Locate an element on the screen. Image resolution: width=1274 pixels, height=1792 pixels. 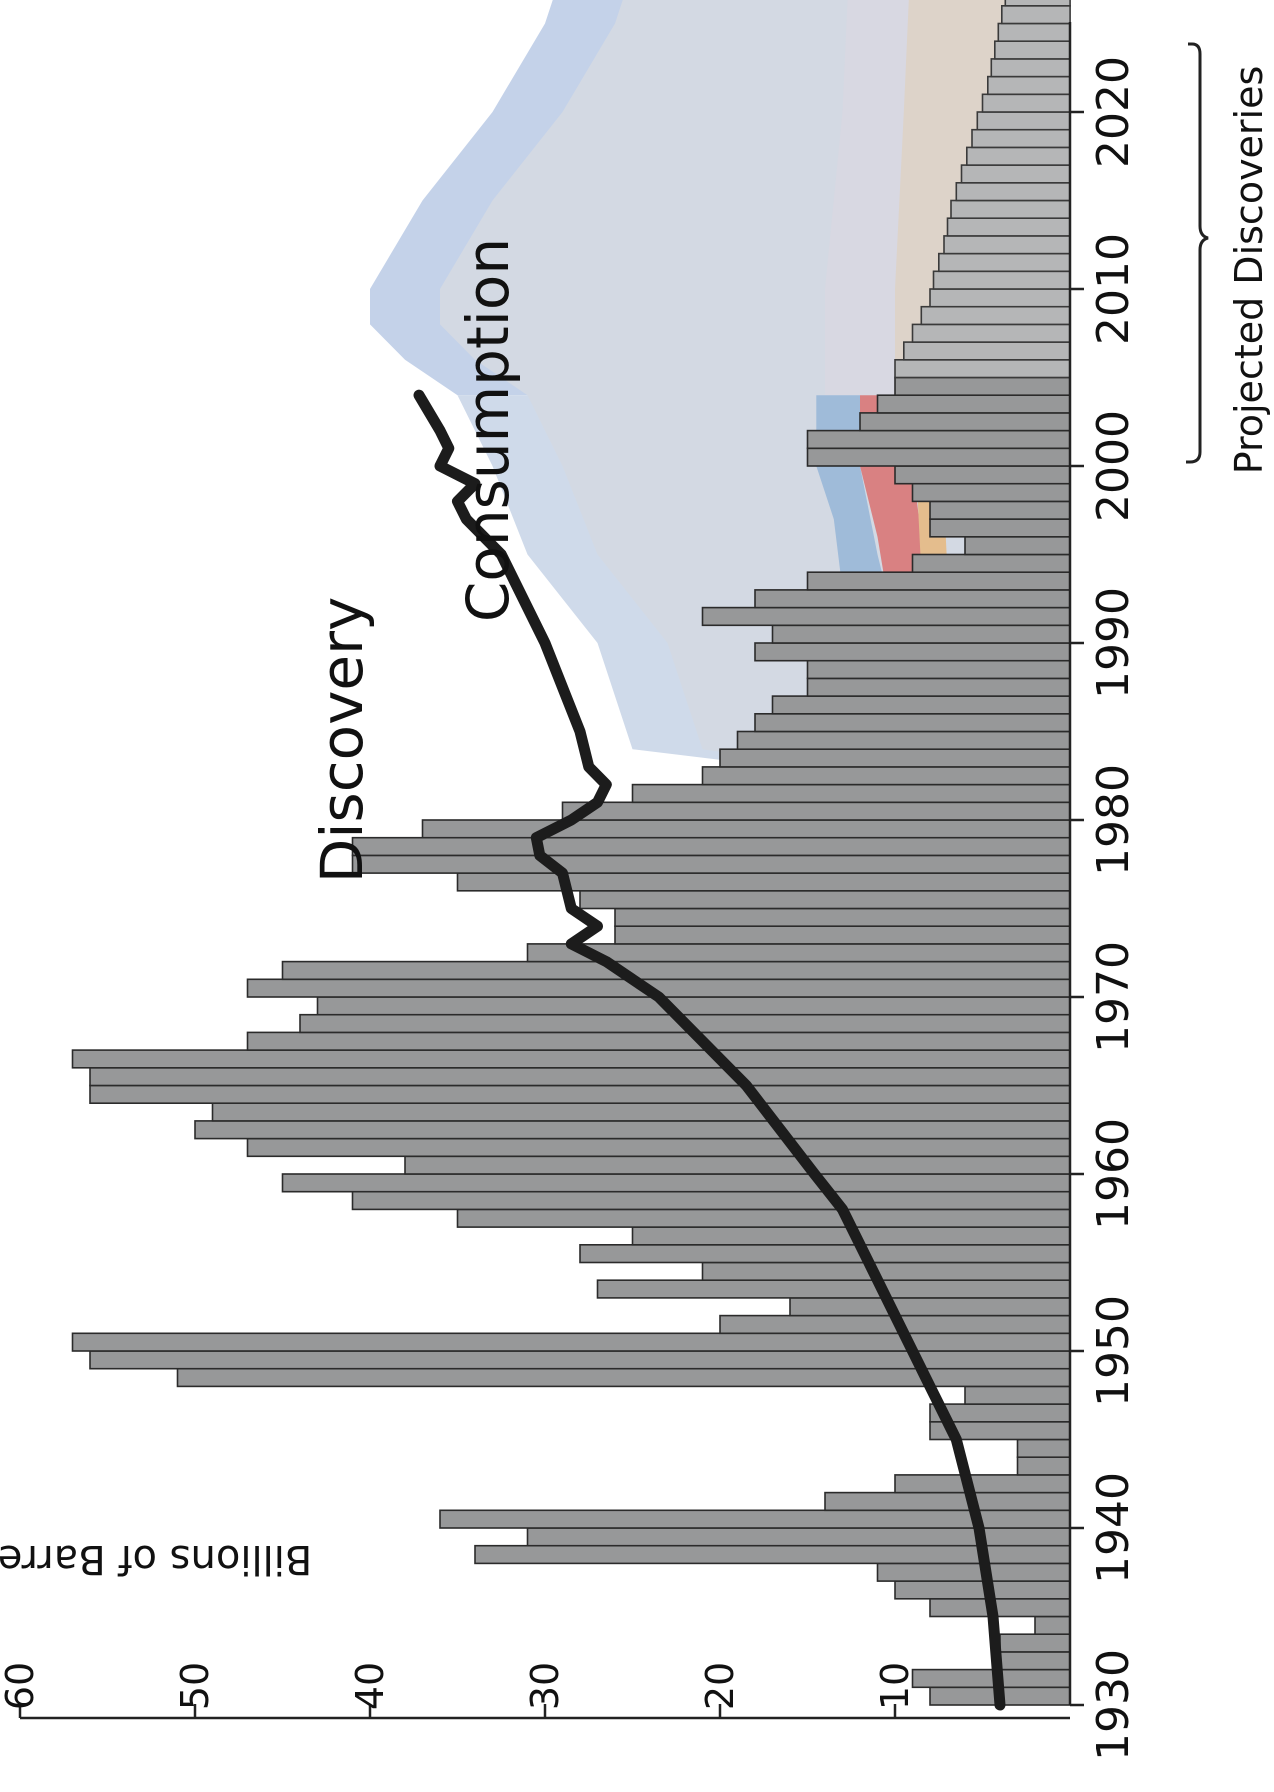
discovery-bar-1953 is located at coordinates (833, 1289).